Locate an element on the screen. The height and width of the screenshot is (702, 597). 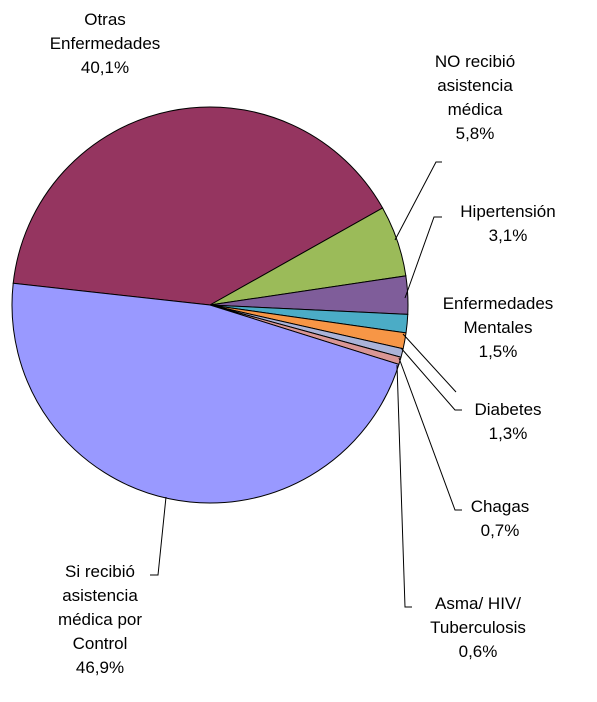
value-label: 40,1% is located at coordinates (105, 67).